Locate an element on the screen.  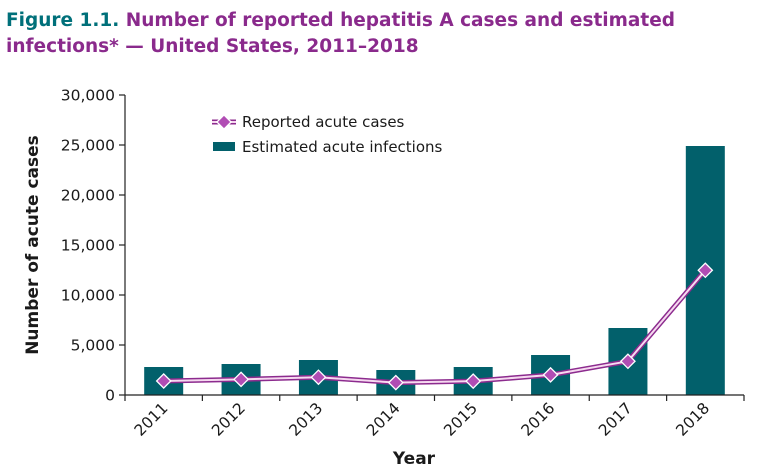
point-2018 is located at coordinates (705, 270).